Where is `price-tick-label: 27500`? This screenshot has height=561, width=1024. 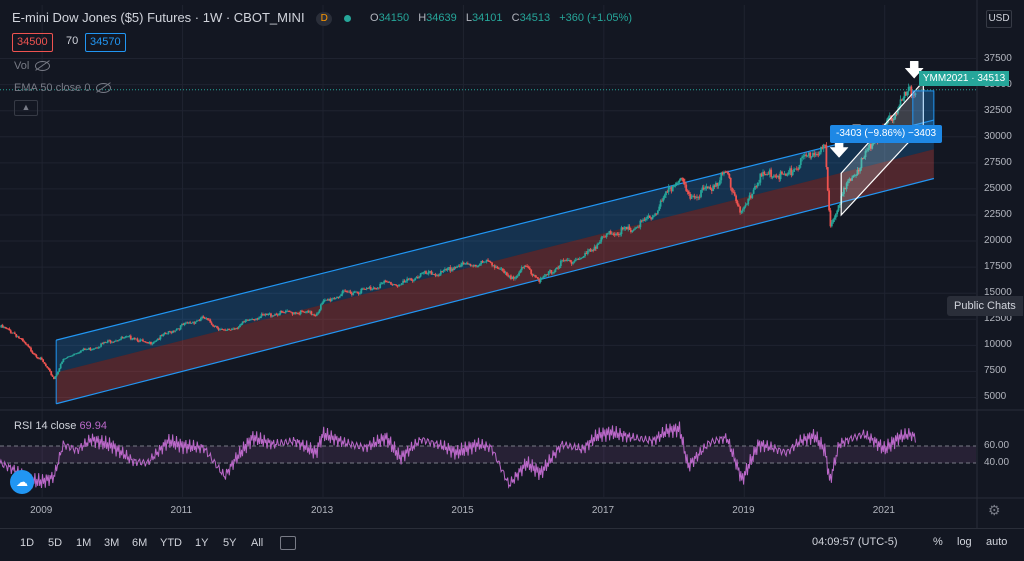
price-tick-label: 27500 is located at coordinates (998, 162).